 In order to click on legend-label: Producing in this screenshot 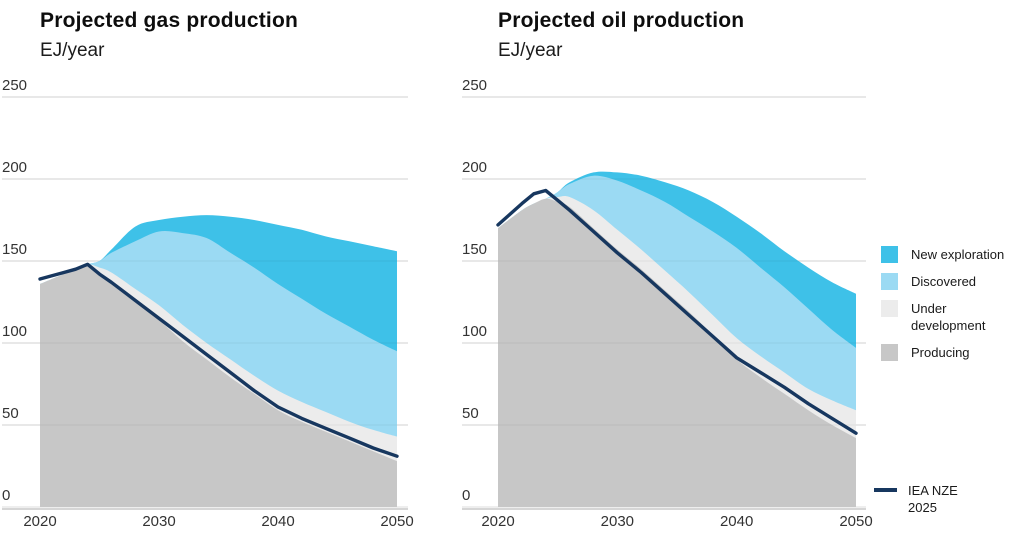, I will do `click(940, 352)`.